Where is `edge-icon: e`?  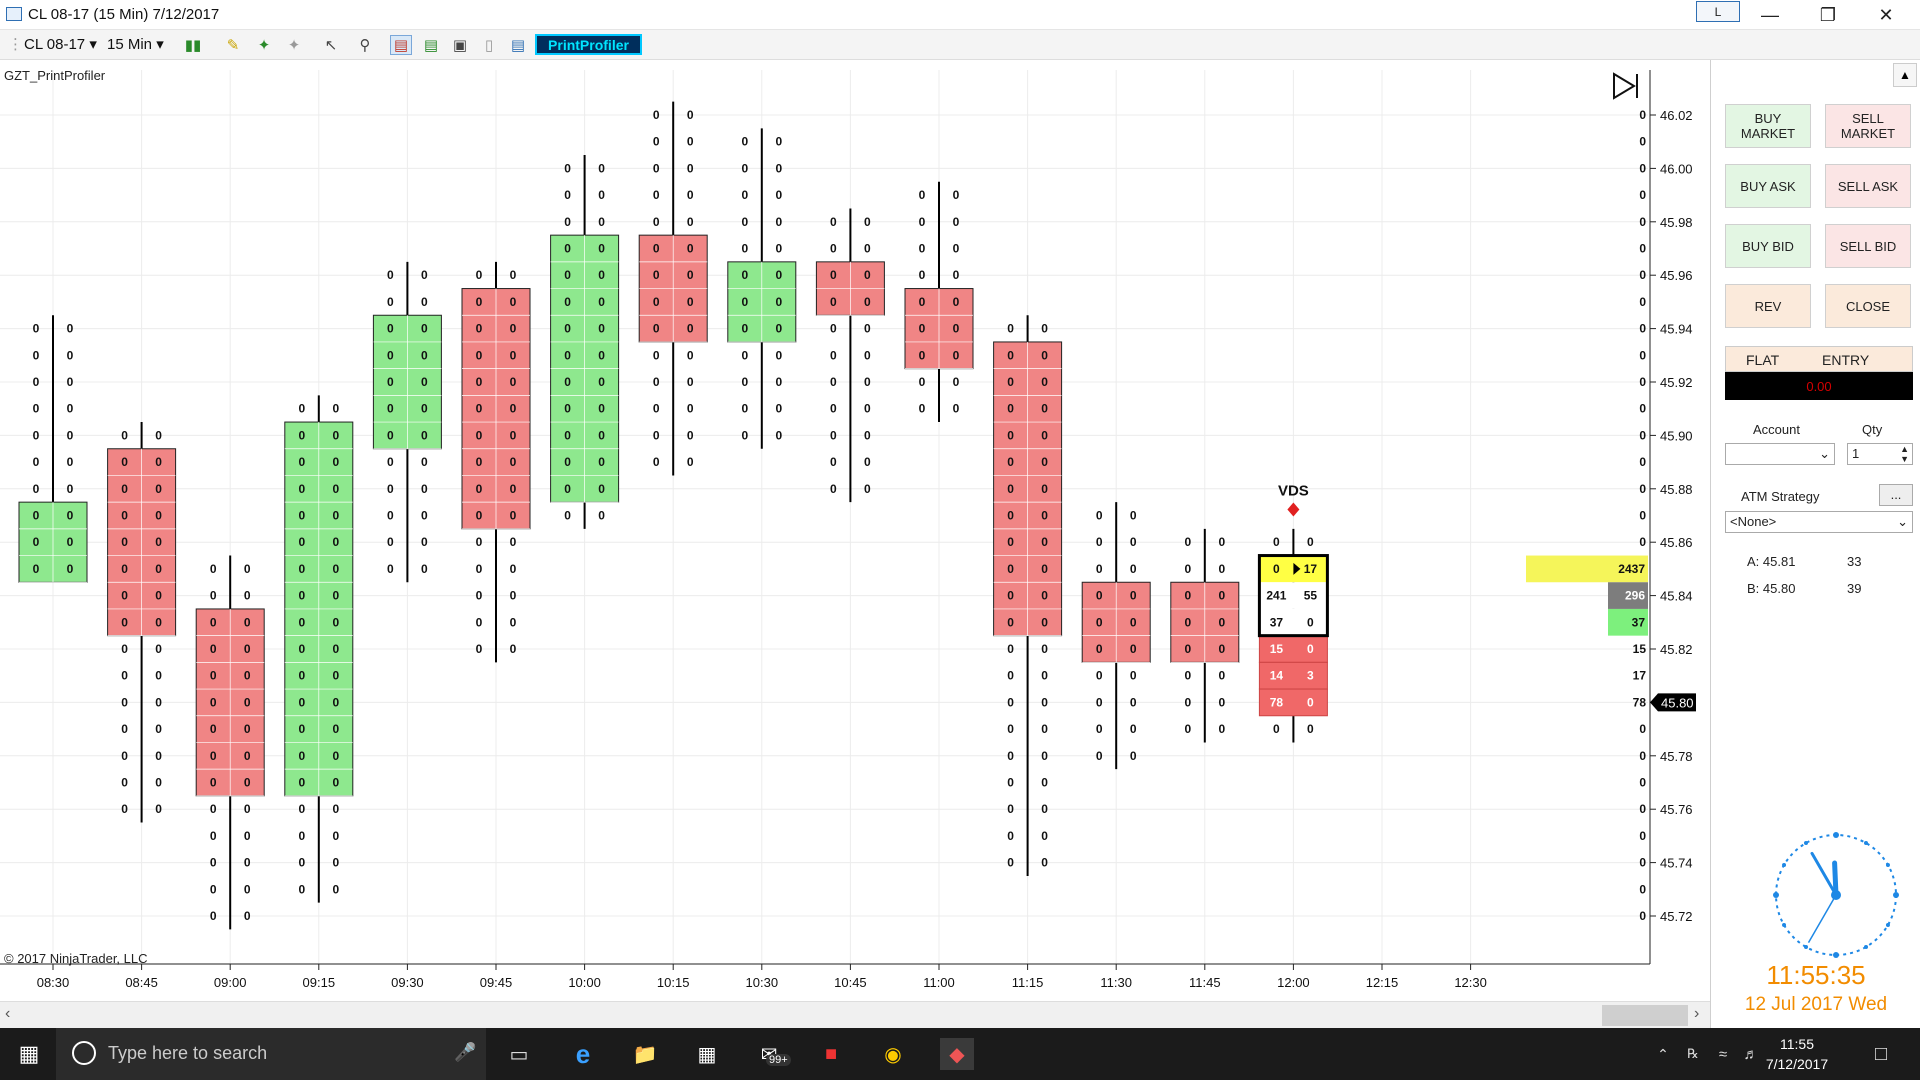 edge-icon: e is located at coordinates (583, 1053).